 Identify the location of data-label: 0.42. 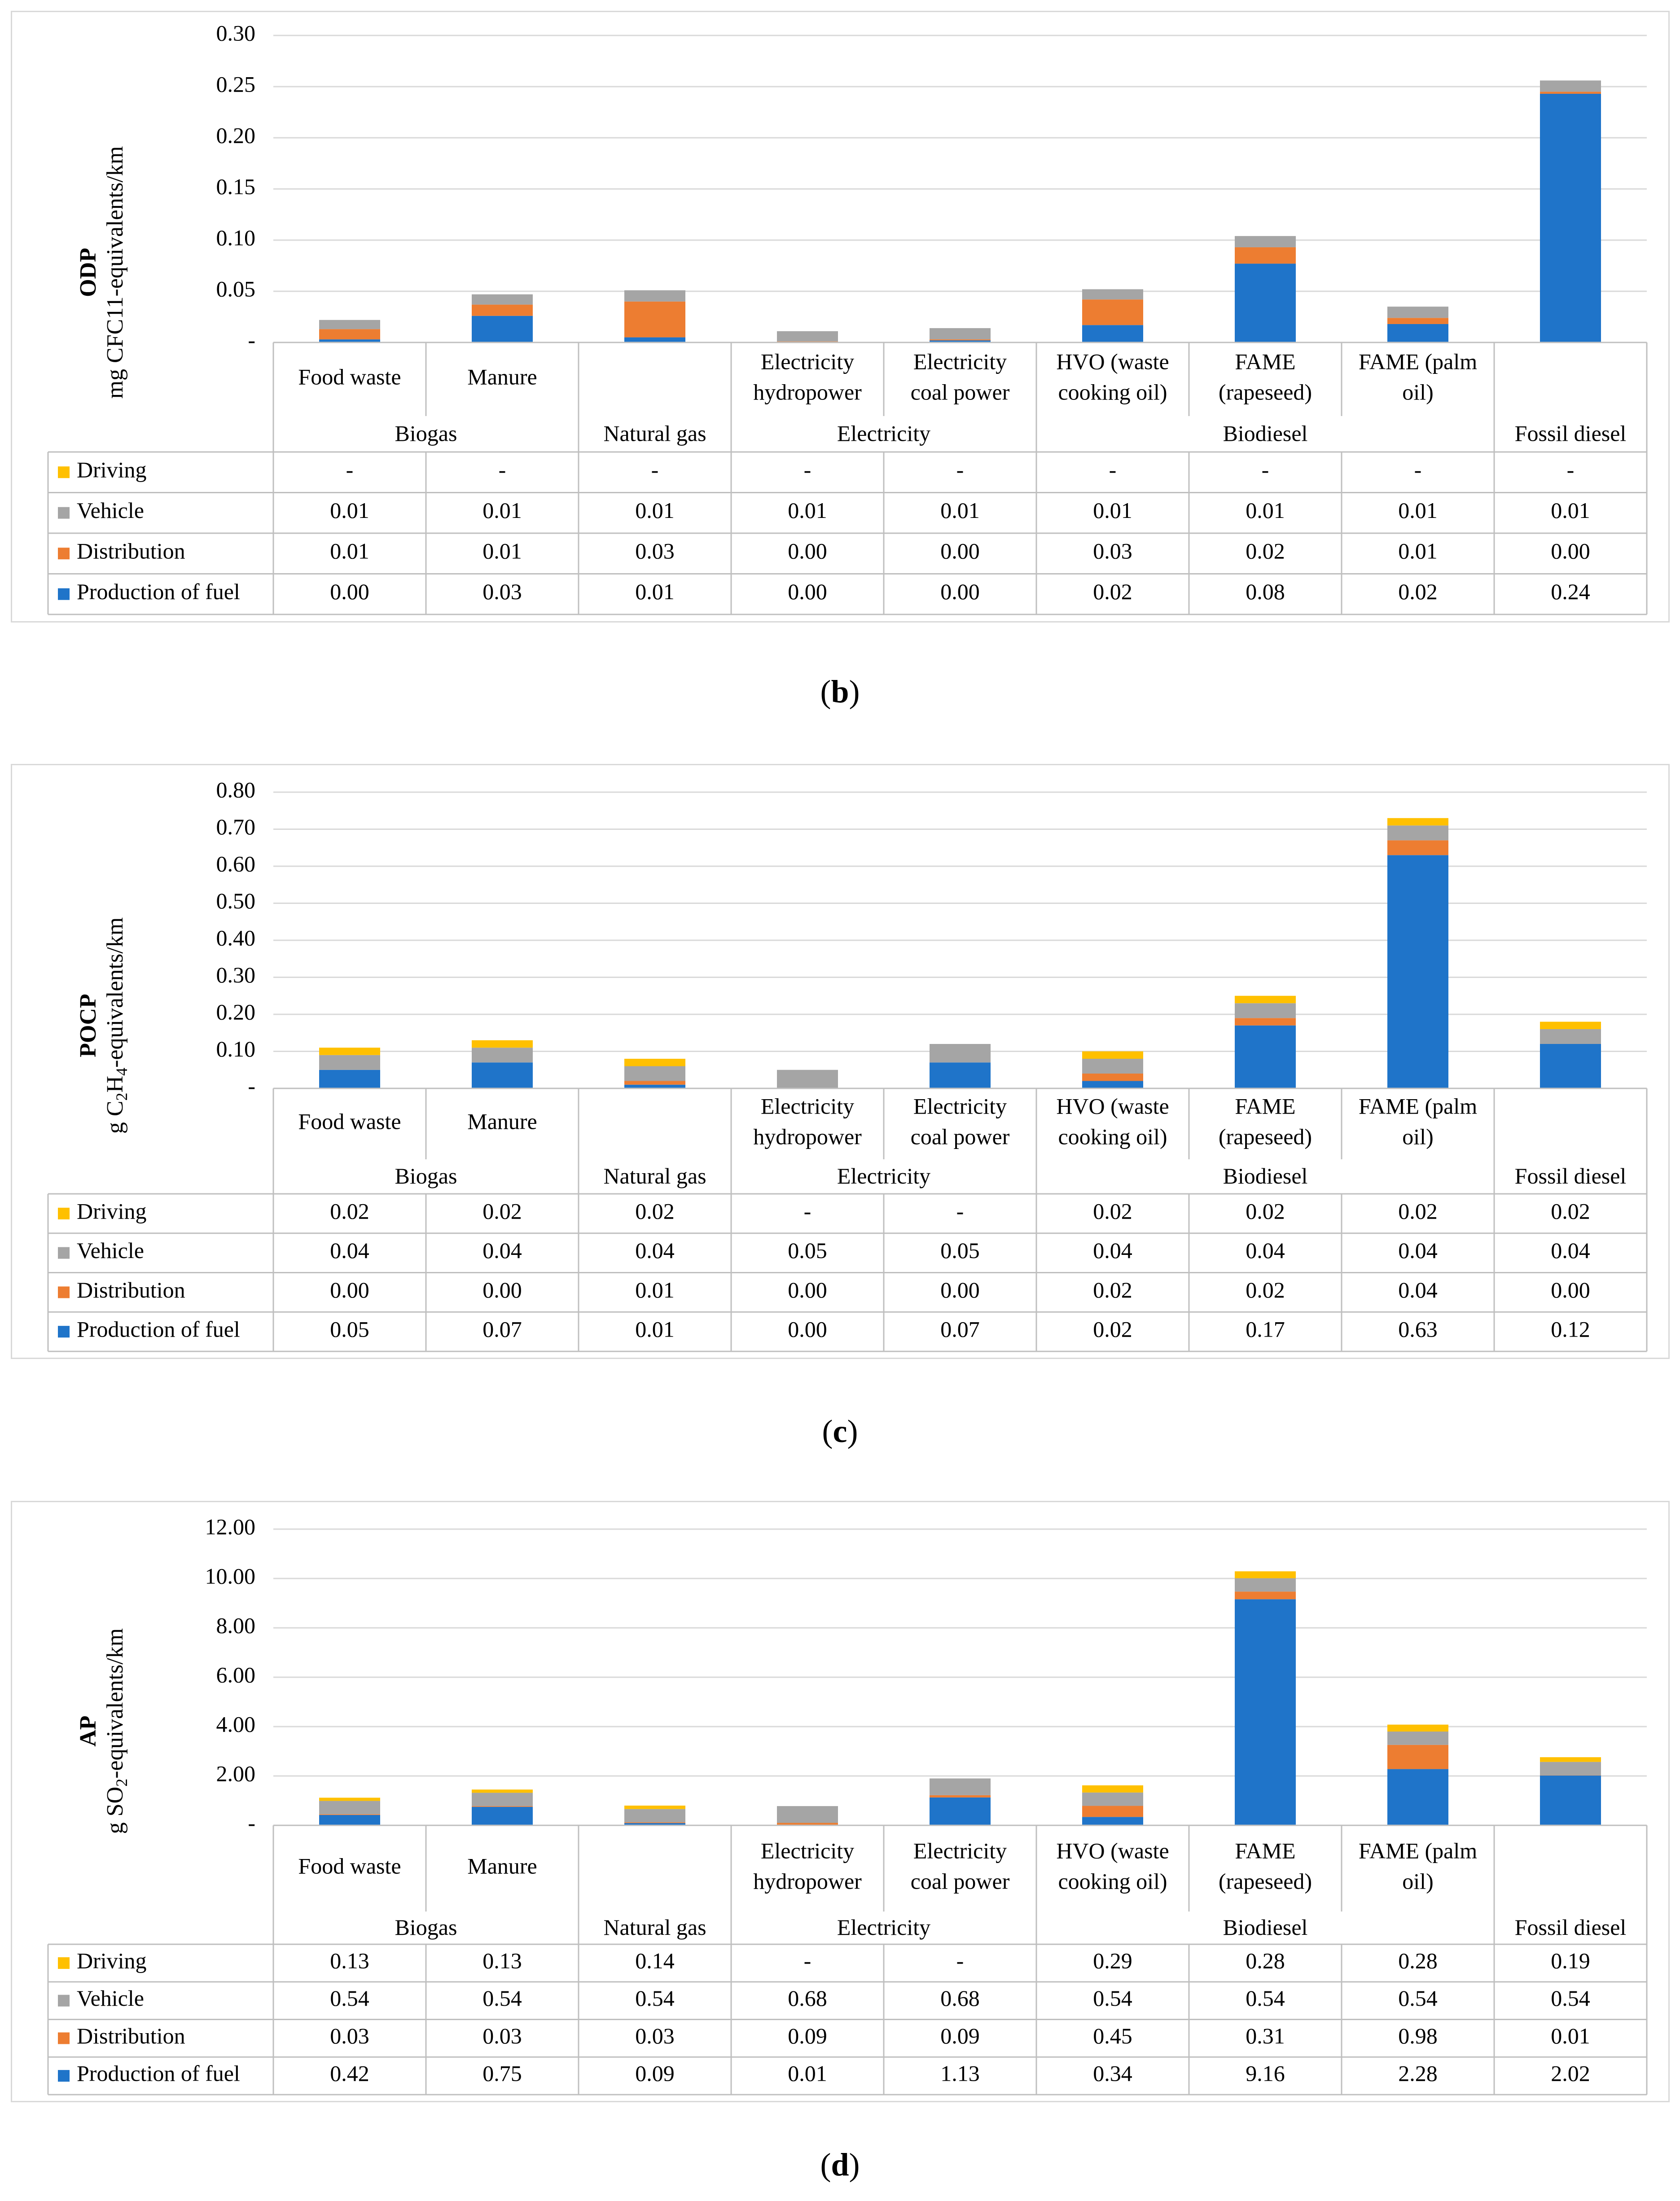
(349, 2073).